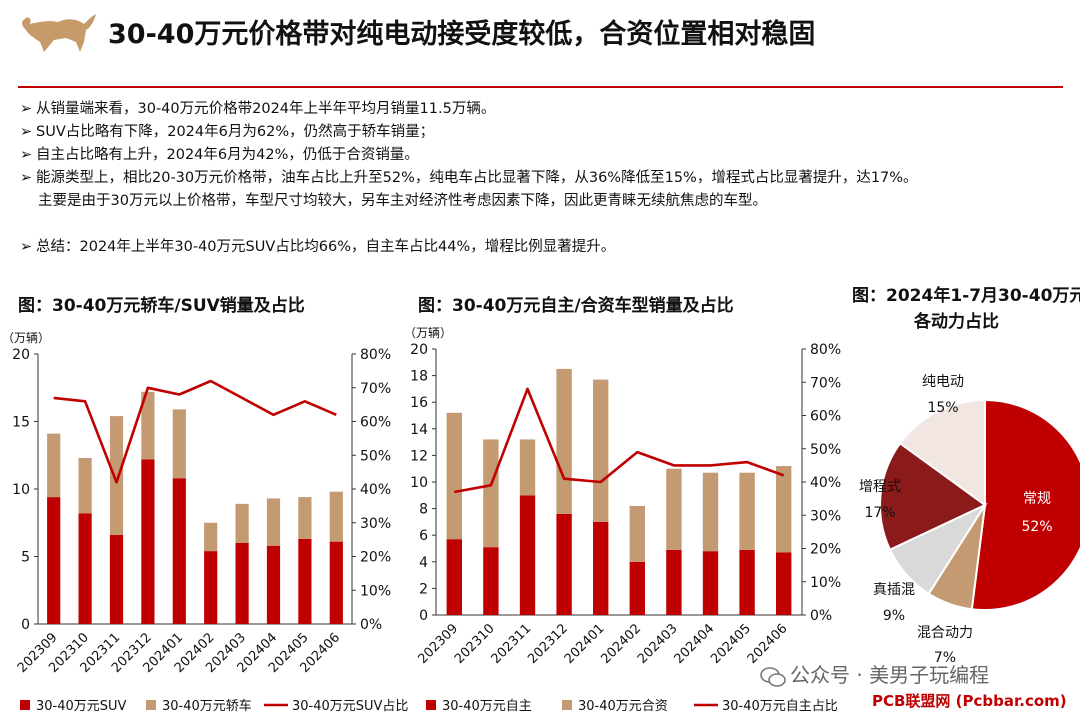 Image resolution: width=1080 pixels, height=716 pixels. Describe the element at coordinates (375, 389) in the screenshot. I see `chart1-y2-tick-label: 70%` at that location.